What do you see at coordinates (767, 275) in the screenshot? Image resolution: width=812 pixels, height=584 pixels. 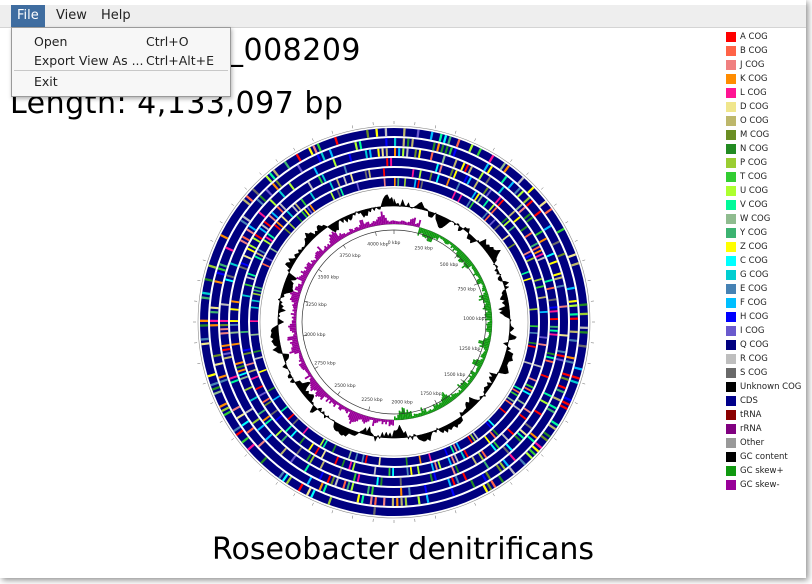 I see `legend-item: G COG` at bounding box center [767, 275].